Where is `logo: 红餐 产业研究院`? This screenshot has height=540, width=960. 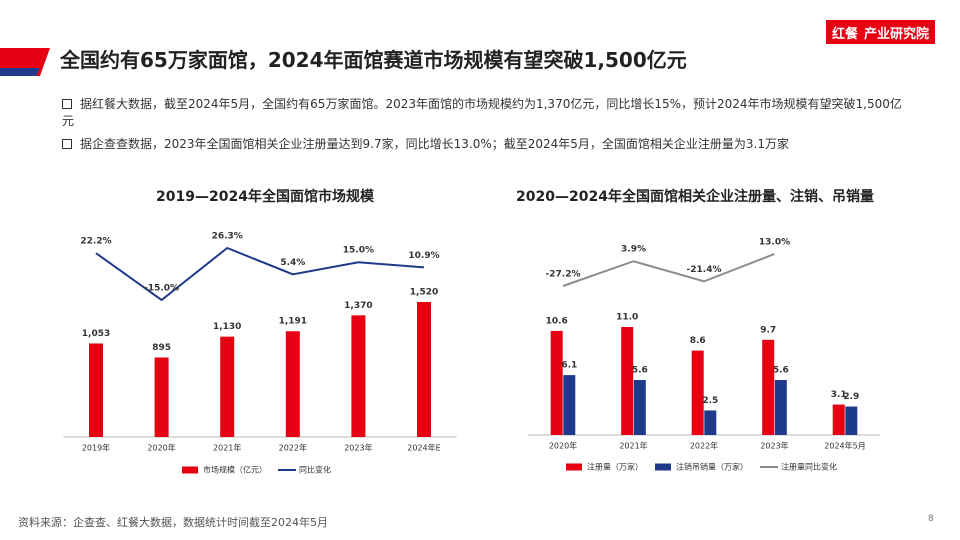 logo: 红餐 产业研究院 is located at coordinates (881, 32).